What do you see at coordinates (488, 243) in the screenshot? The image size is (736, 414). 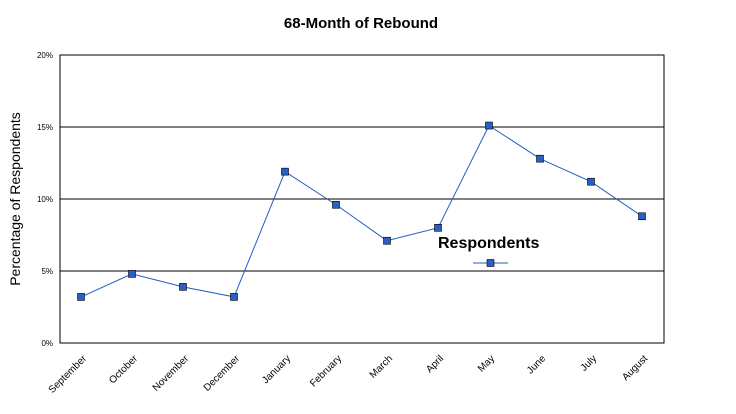 I see `legend-label-respondents: Respondents` at bounding box center [488, 243].